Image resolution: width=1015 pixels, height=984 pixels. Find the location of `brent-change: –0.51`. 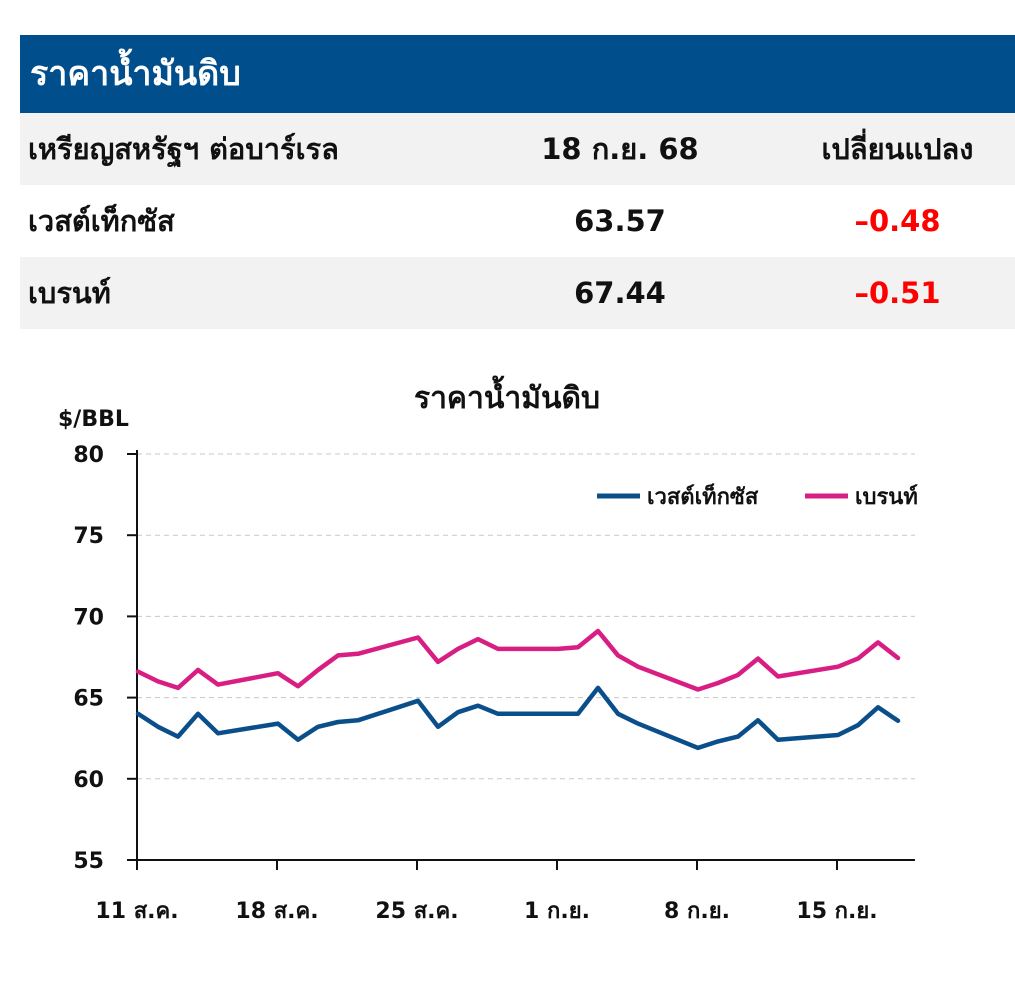

brent-change: –0.51 is located at coordinates (897, 293).